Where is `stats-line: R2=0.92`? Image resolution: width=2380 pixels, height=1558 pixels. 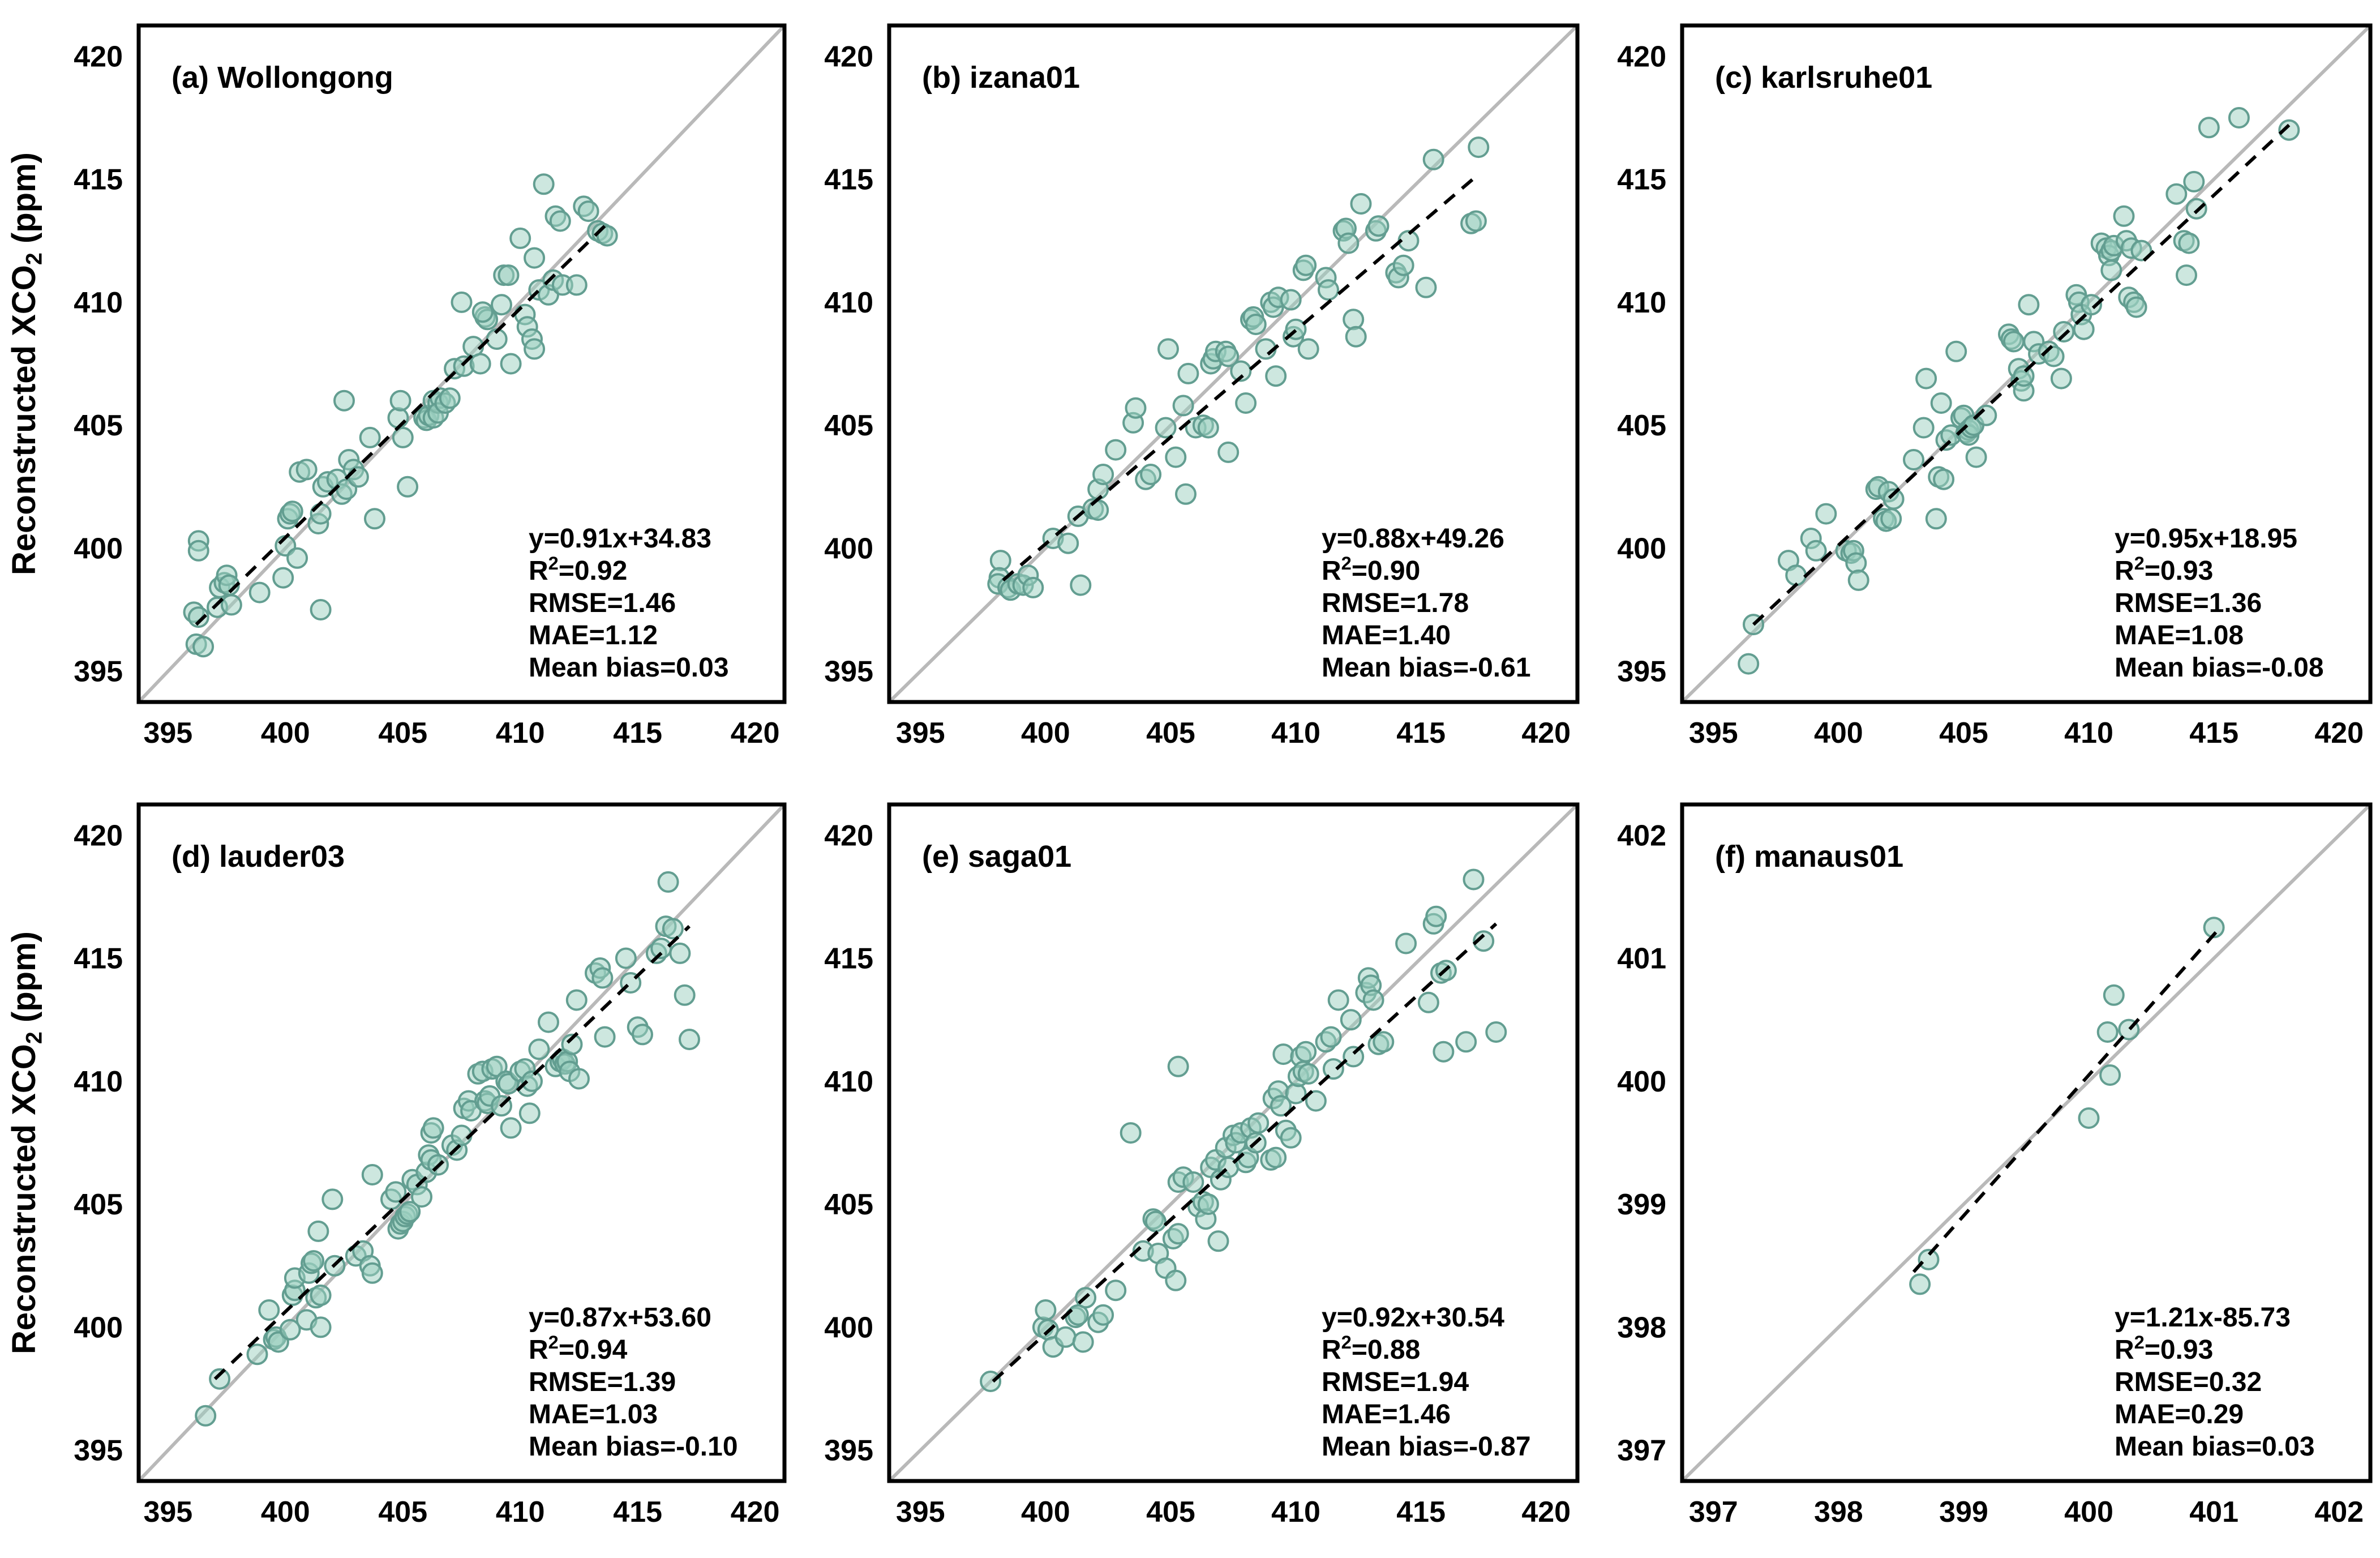 stats-line: R2=0.92 is located at coordinates (578, 569).